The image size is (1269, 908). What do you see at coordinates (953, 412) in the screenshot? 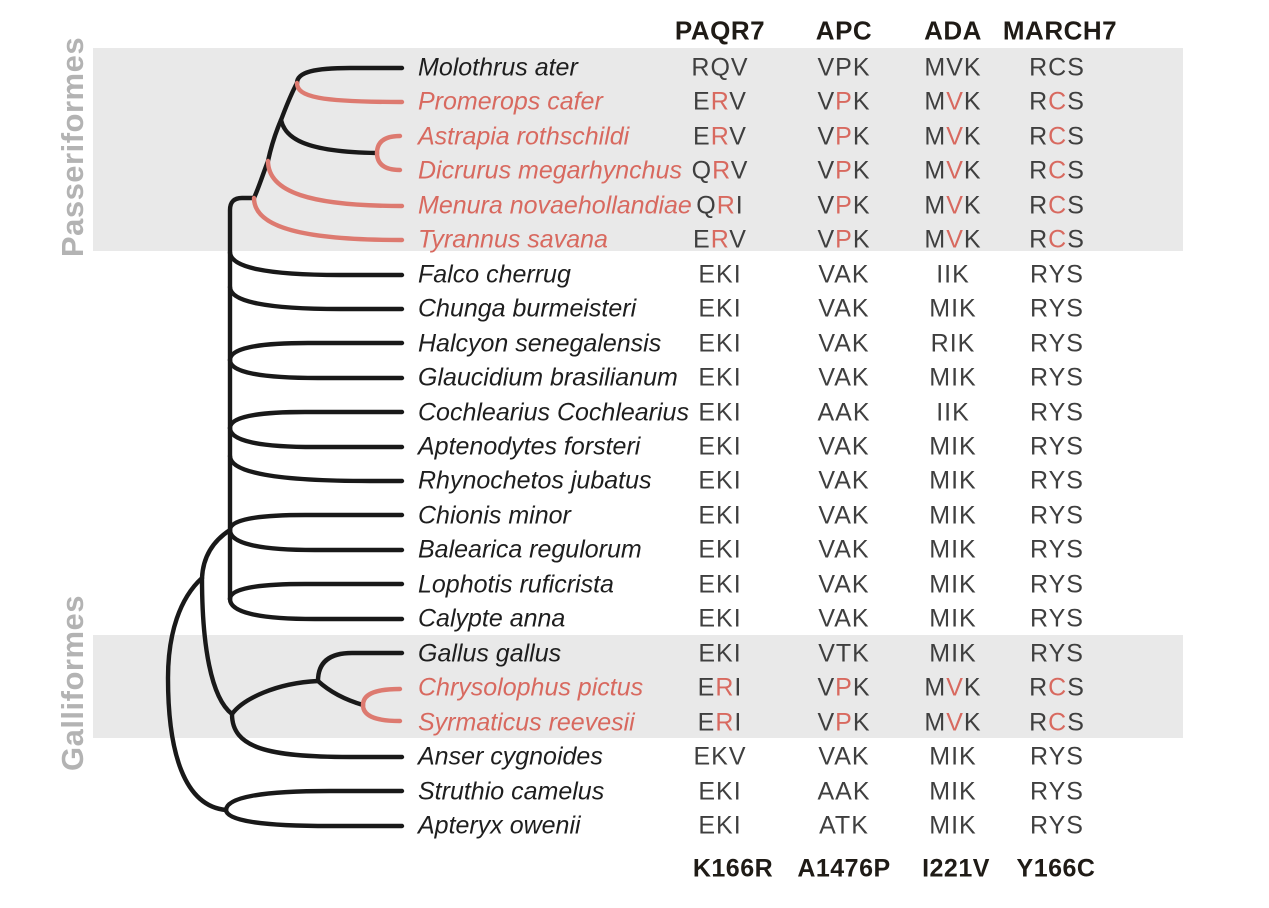
I see `sequence-cell: IIK` at bounding box center [953, 412].